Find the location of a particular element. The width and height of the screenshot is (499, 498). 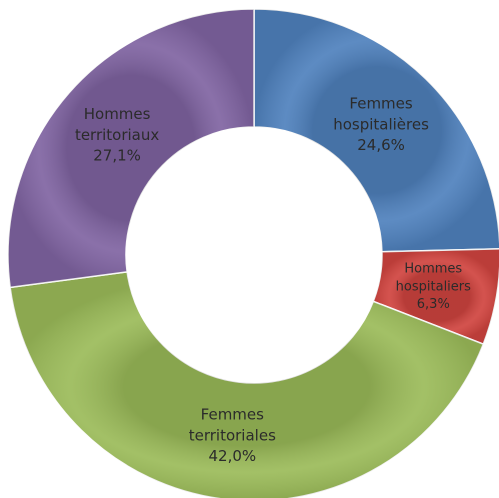

value-label: 24,6% is located at coordinates (381, 145).